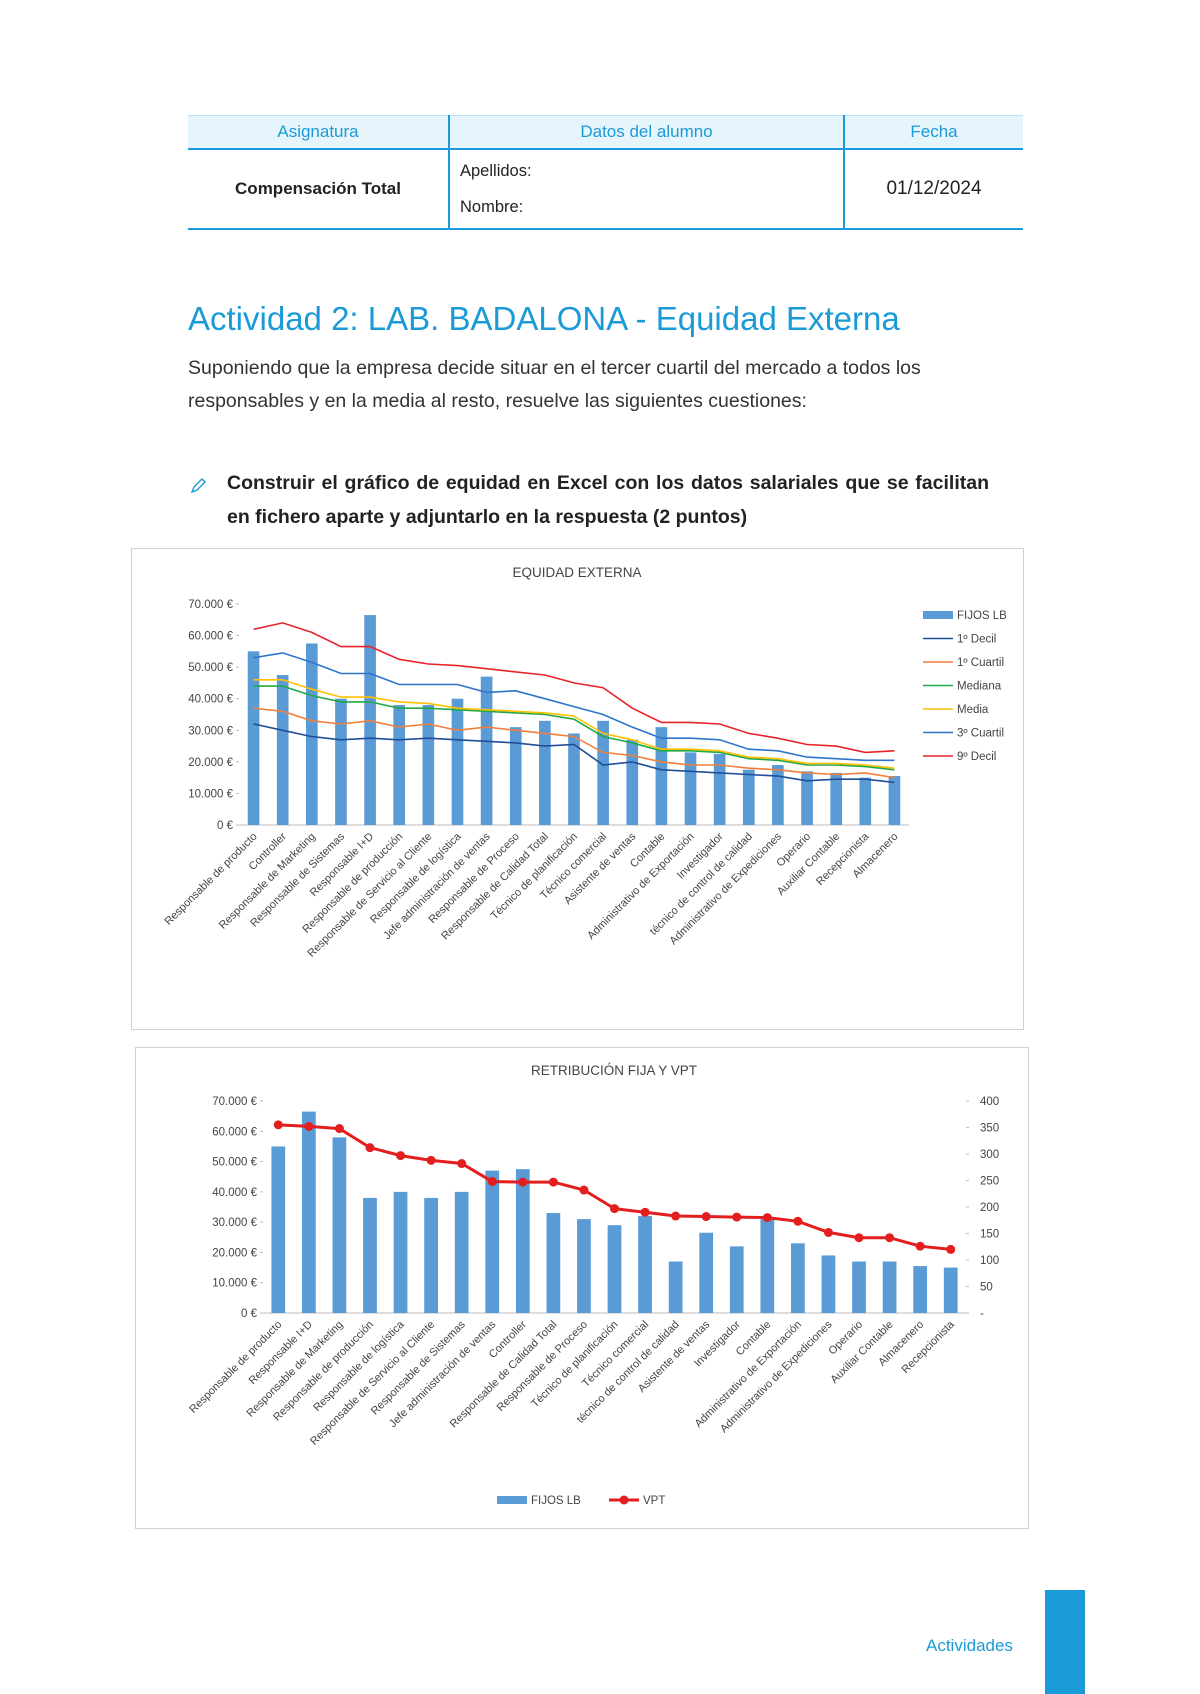 This screenshot has height=1694, width=1200. What do you see at coordinates (646, 132) in the screenshot?
I see `column-header: Datos del alumno` at bounding box center [646, 132].